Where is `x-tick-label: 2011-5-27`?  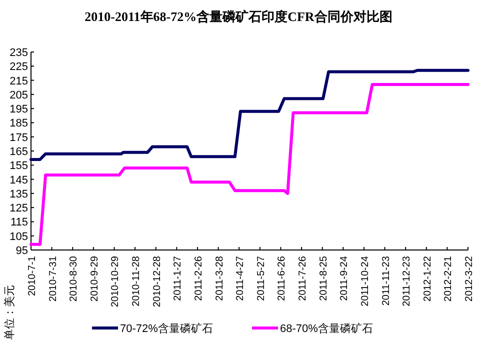 x-tick-label: 2011-5-27 is located at coordinates (261, 278).